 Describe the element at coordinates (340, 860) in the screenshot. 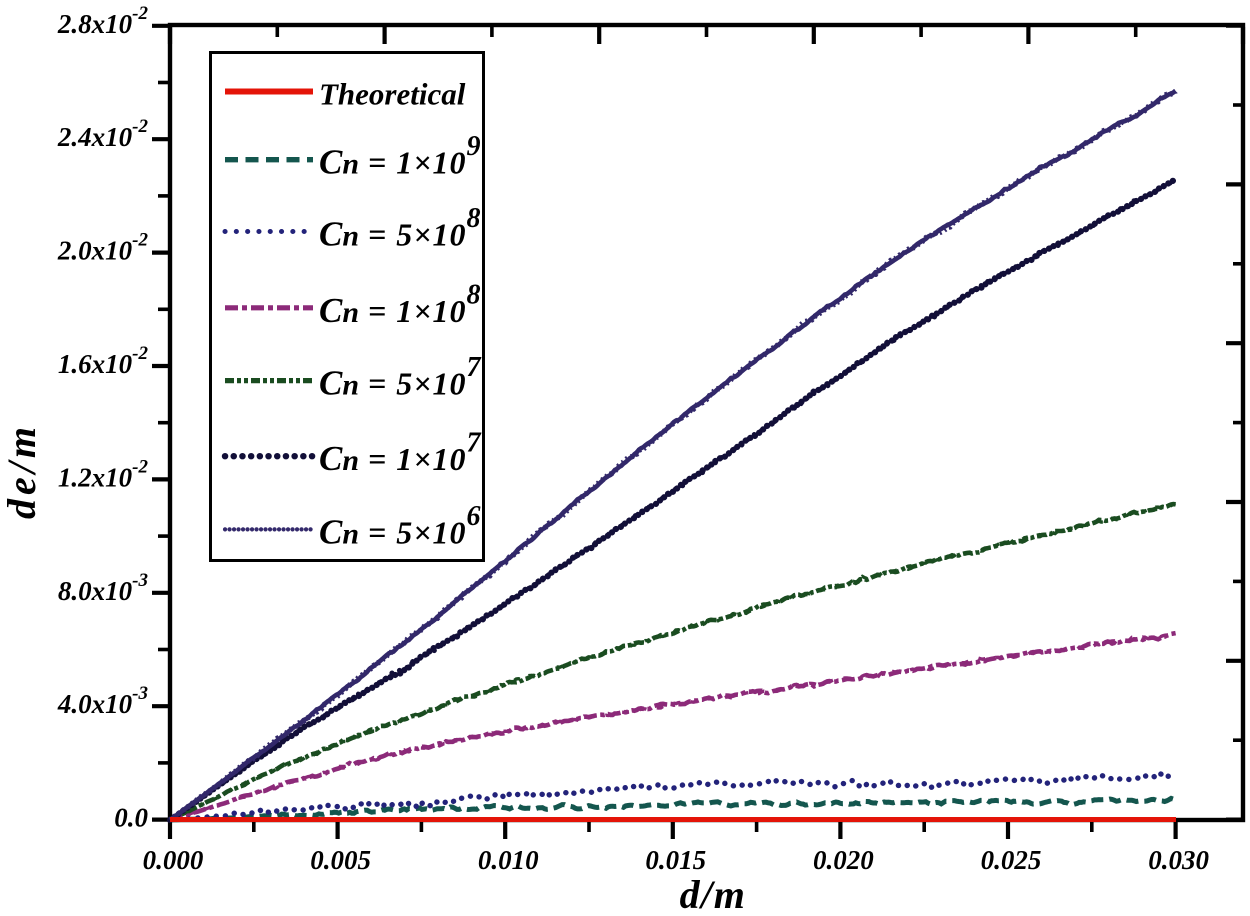

I see `svg-text: 0.005` at that location.